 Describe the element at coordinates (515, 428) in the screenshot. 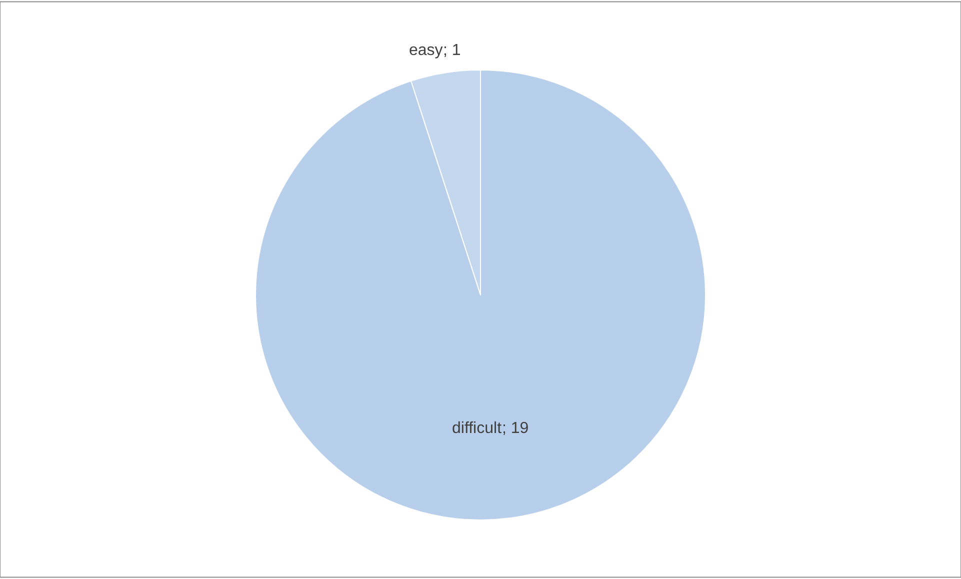

I see `data-label: ; 19` at that location.